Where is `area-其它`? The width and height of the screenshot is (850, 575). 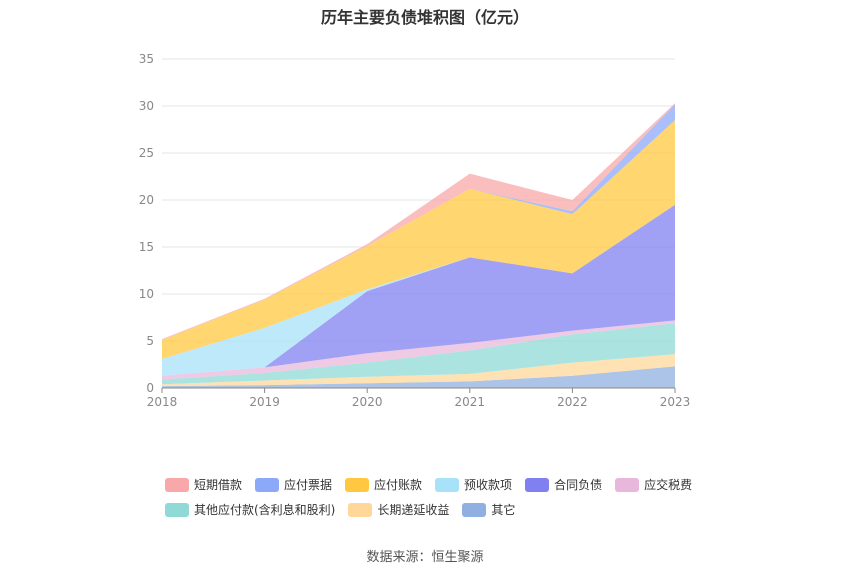 area-其它 is located at coordinates (418, 377).